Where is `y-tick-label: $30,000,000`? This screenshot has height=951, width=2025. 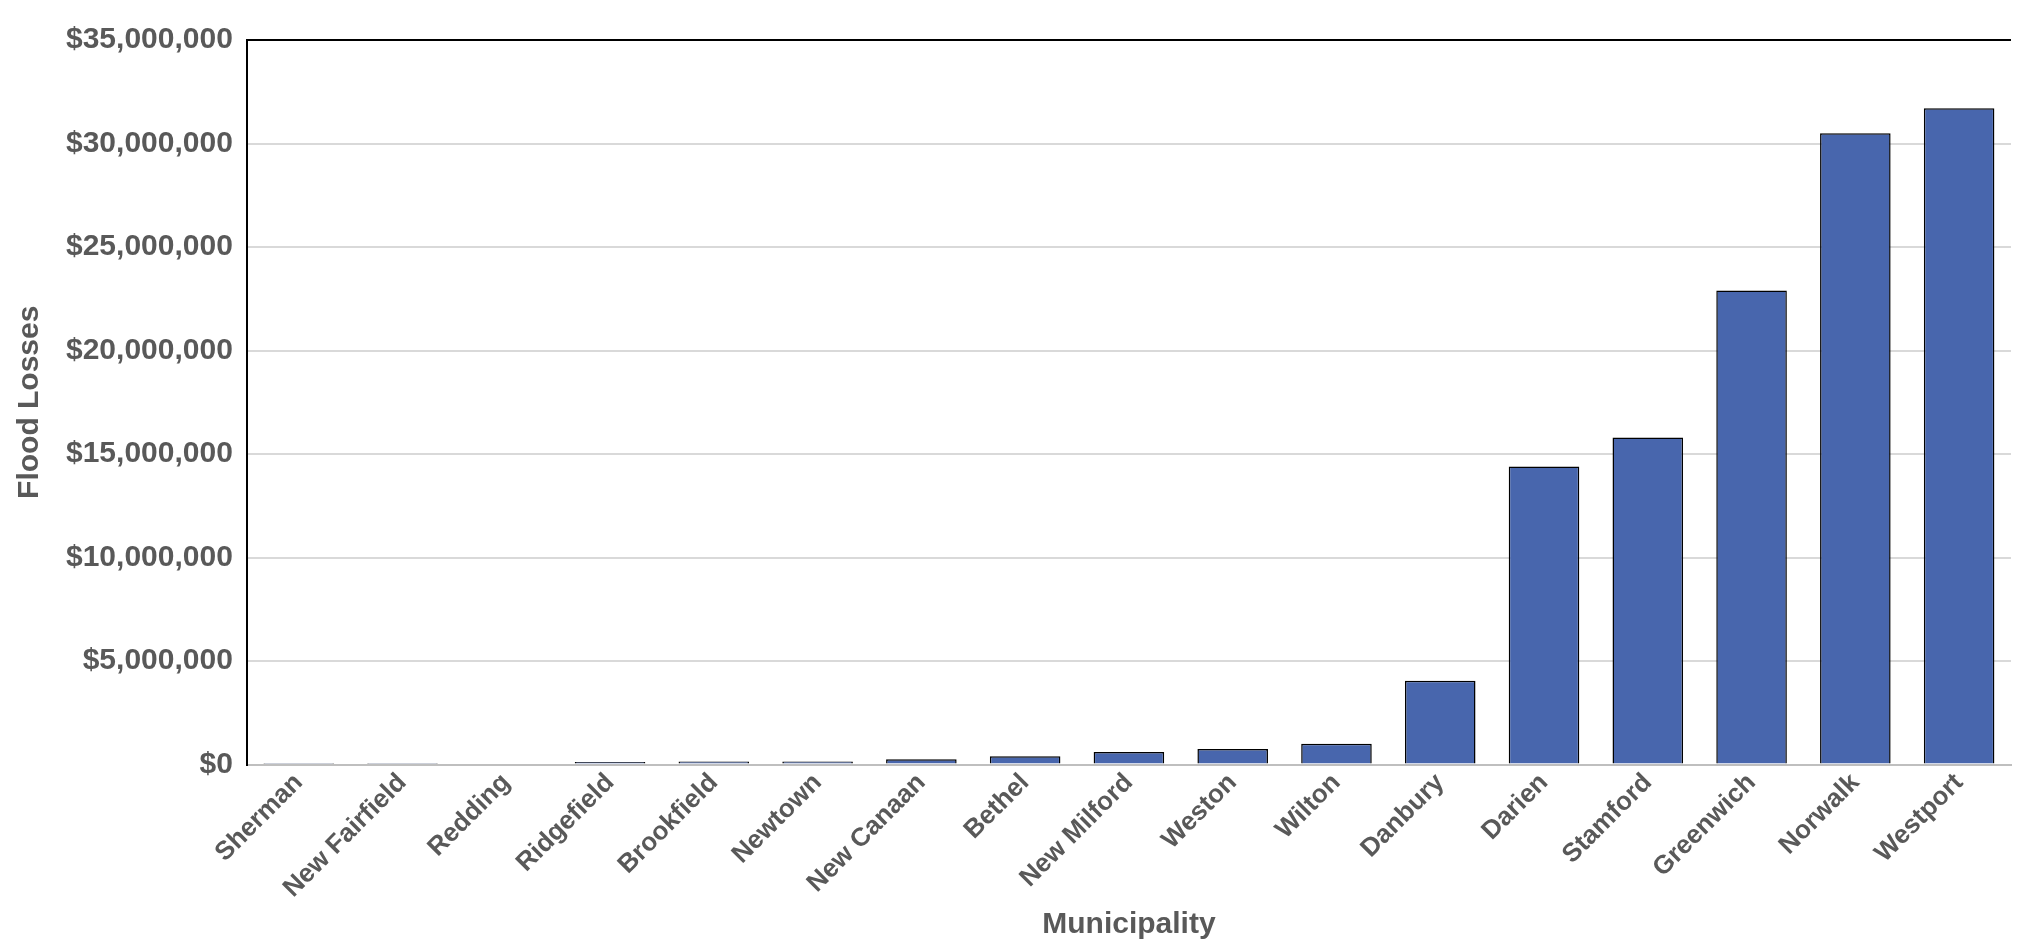 y-tick-label: $30,000,000 is located at coordinates (149, 141).